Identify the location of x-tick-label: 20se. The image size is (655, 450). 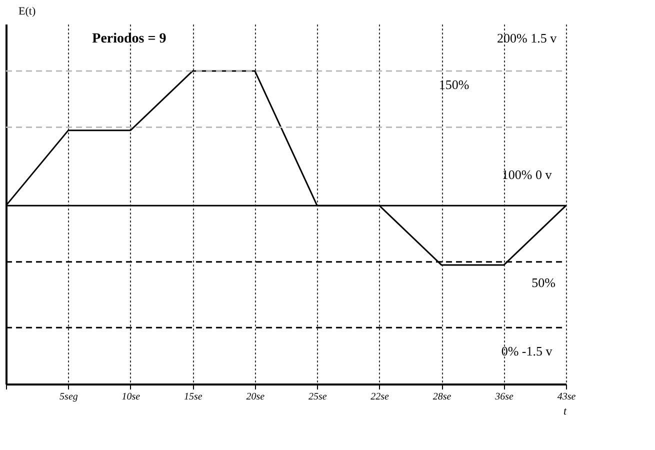
(256, 397).